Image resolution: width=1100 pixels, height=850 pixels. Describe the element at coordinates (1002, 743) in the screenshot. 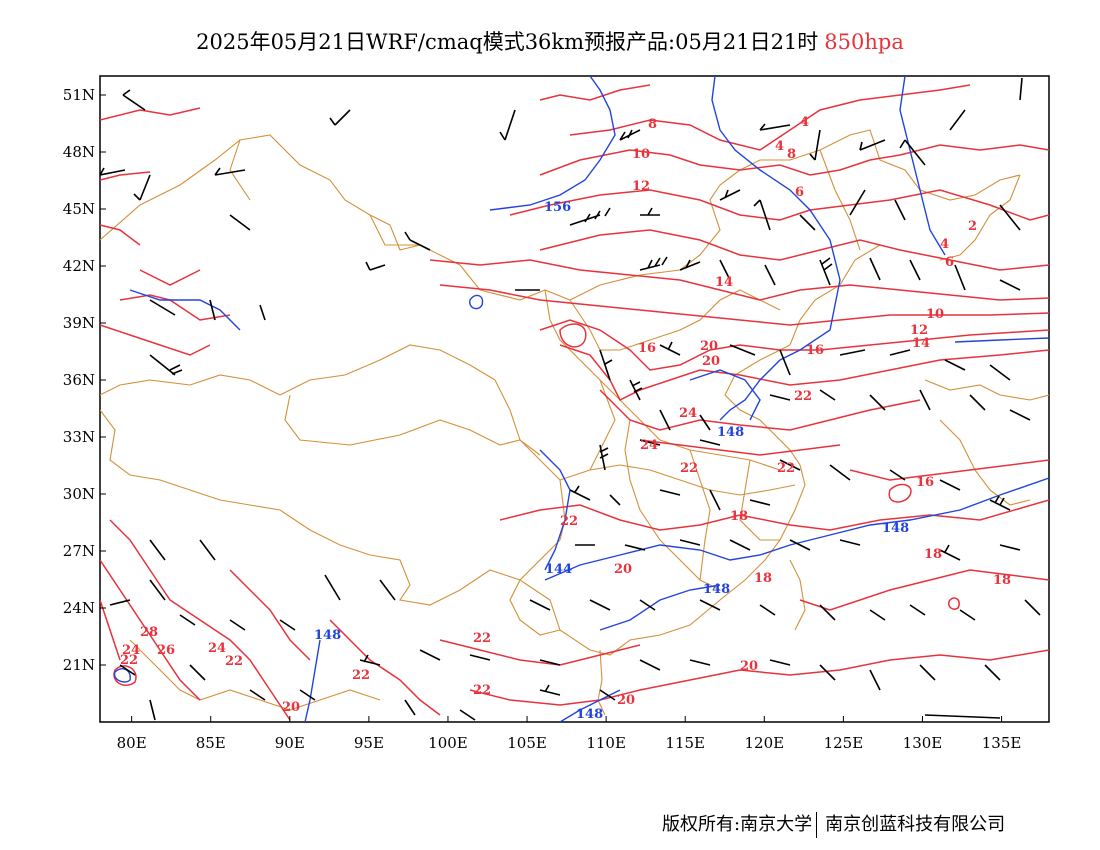

I see `x-tick-label: 135E` at that location.